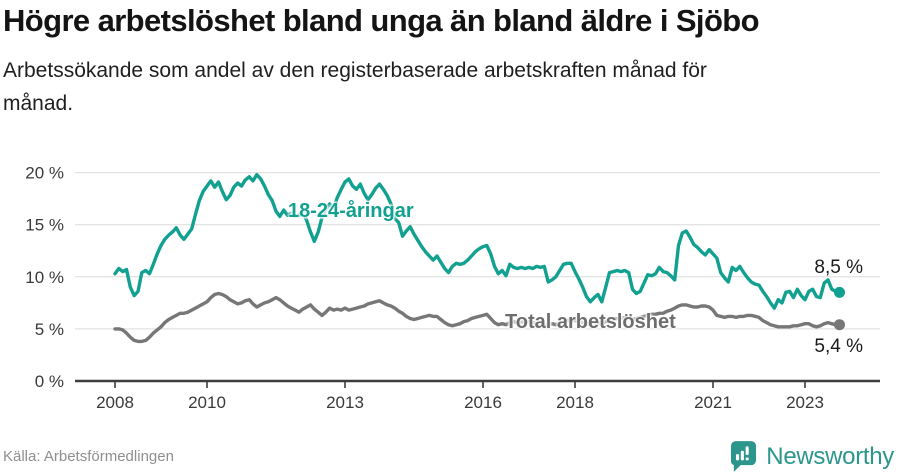  I want to click on source-attribution: Källa: Arbetsförmedlingen, so click(88, 456).